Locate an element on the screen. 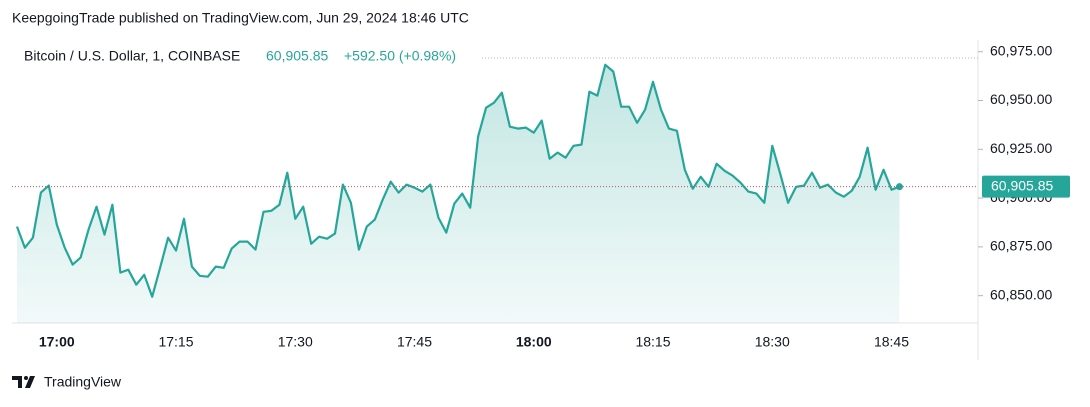  legend-bg is located at coordinates (250, 57).